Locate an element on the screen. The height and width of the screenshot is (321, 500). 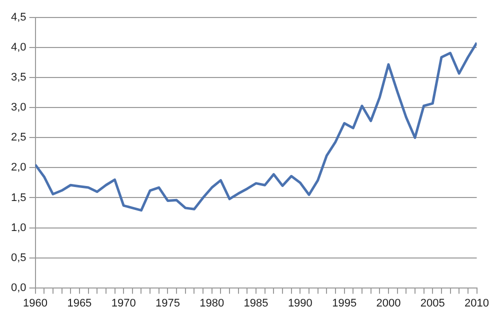
x-tick-label: 2010 is located at coordinates (477, 303).